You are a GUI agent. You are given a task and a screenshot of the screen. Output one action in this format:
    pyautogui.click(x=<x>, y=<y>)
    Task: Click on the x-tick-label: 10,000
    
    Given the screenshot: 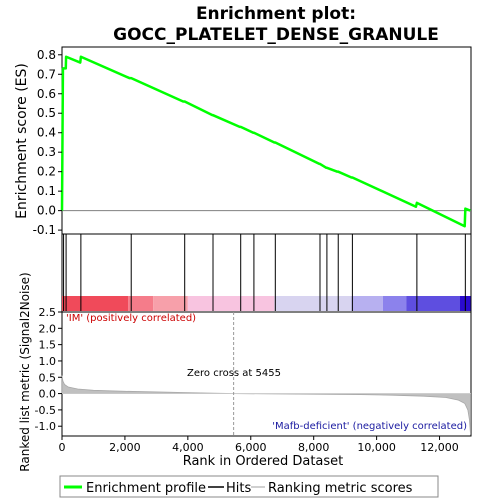 What is the action you would take?
    pyautogui.click(x=376, y=447)
    